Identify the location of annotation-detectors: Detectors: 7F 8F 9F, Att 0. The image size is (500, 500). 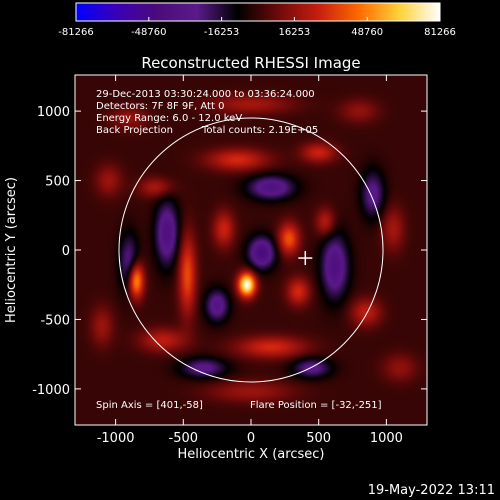
(160, 106).